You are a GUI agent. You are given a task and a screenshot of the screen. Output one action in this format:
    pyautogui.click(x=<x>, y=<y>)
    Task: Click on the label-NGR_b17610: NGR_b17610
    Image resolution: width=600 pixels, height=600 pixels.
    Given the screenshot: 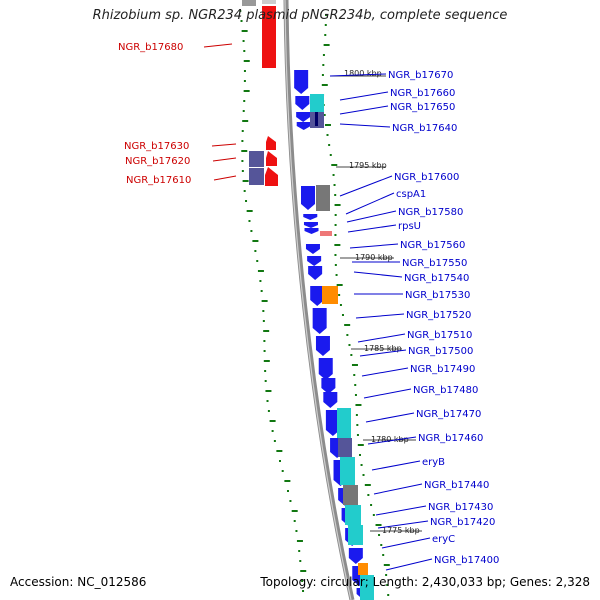 What is the action you would take?
    pyautogui.click(x=158, y=180)
    